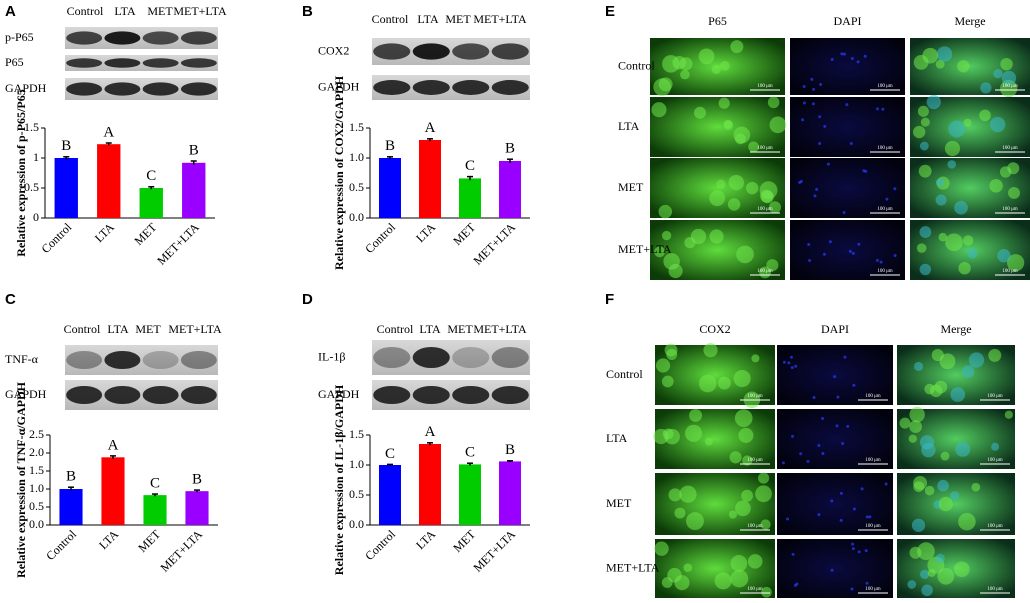 The image size is (1030, 603). What do you see at coordinates (36, 217) in the screenshot?
I see `y-tick-label: 0` at bounding box center [36, 217].